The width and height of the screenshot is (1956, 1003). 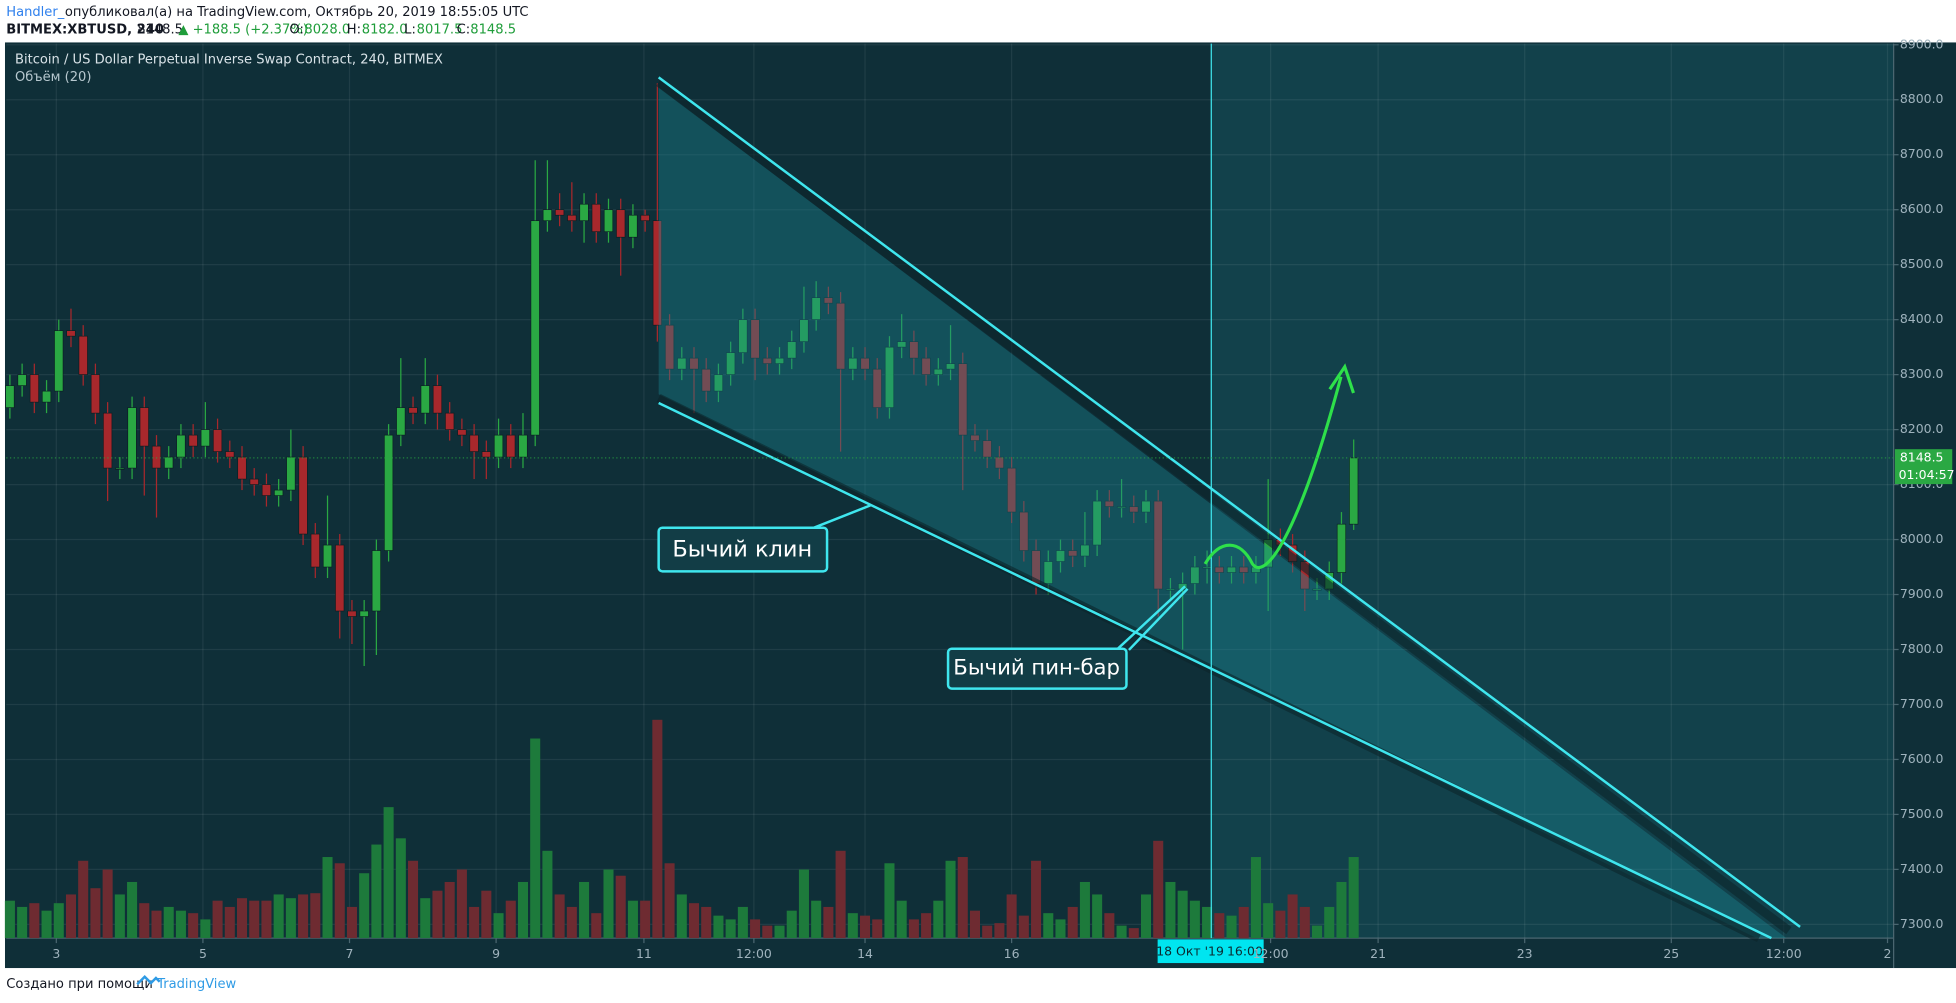 I want to click on y-tick-label: 8700.0, so click(x=1922, y=153).